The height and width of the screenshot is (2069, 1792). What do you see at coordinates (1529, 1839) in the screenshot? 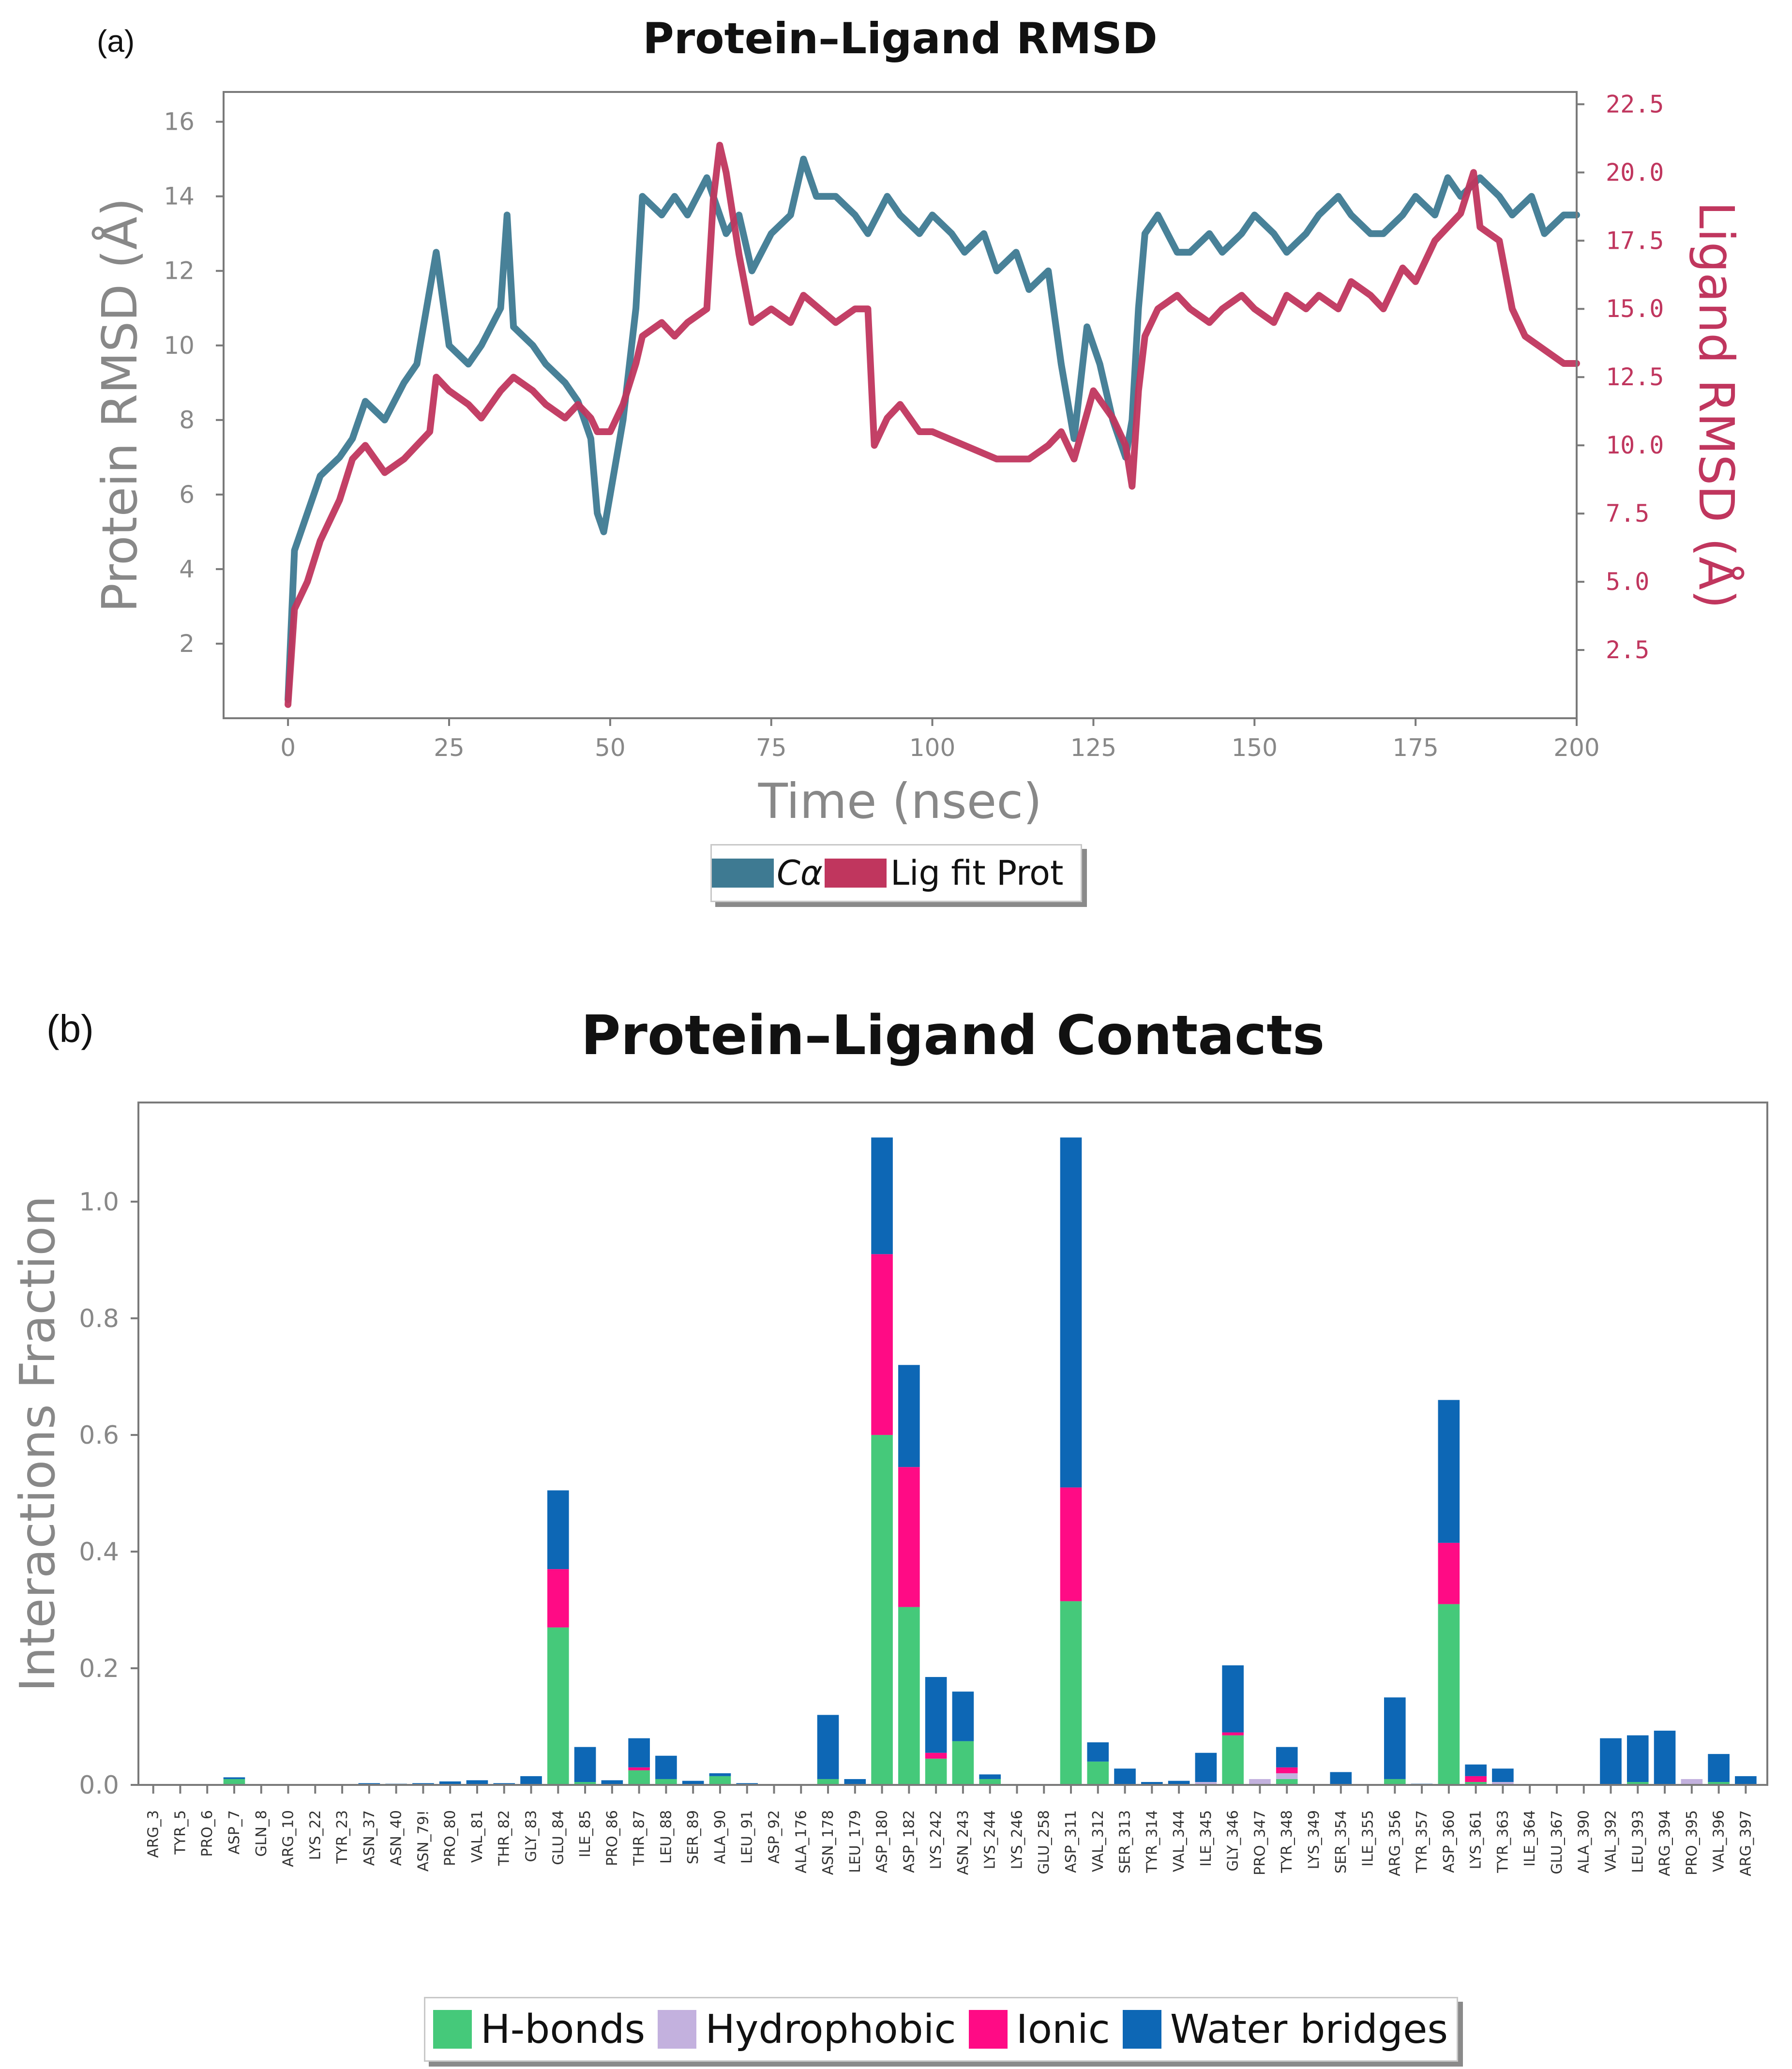
I see `contacts-x-tick-label: ILE_364` at bounding box center [1529, 1839].